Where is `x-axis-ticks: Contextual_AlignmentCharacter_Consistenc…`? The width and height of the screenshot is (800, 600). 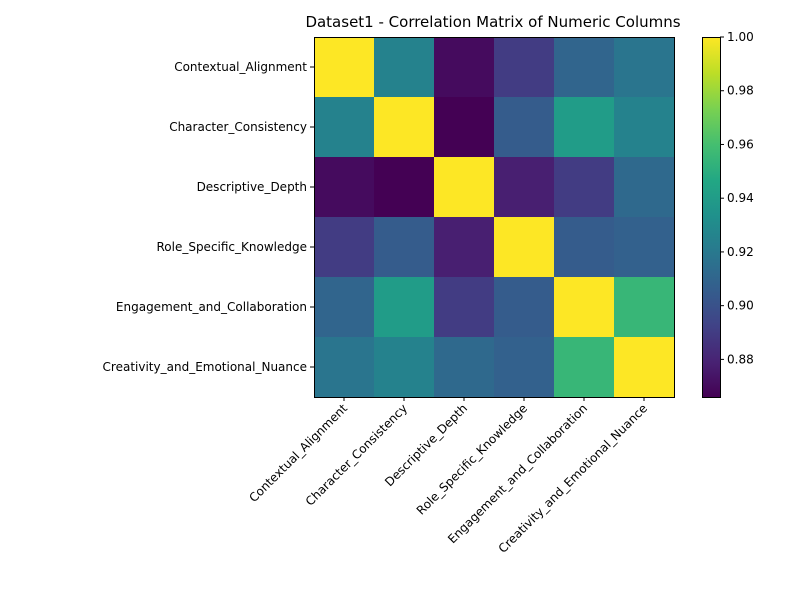 x-axis-ticks: Contextual_AlignmentCharacter_Consistenc… is located at coordinates (448, 476).